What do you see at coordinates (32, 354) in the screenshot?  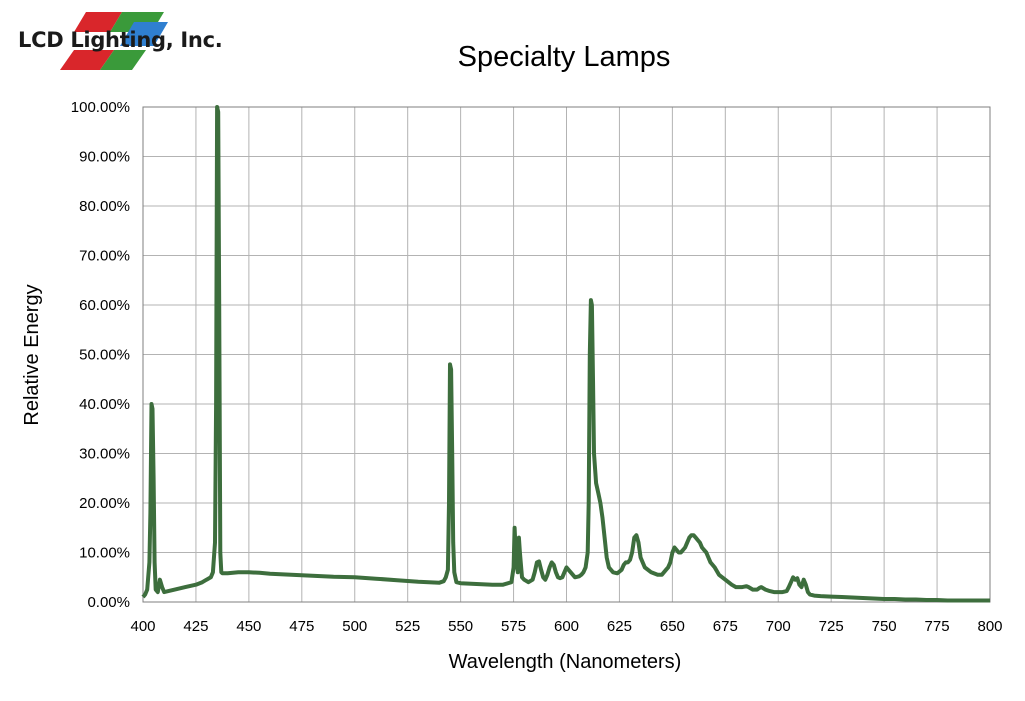 I see `y-axis-label: Relative Energy` at bounding box center [32, 354].